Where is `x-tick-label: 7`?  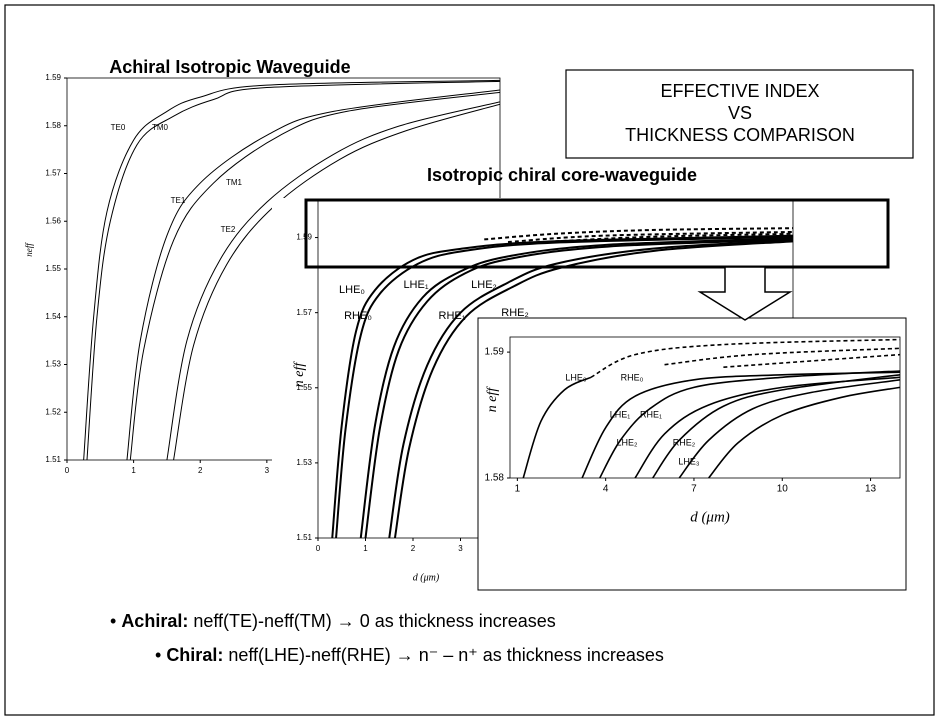 x-tick-label: 7 is located at coordinates (694, 489).